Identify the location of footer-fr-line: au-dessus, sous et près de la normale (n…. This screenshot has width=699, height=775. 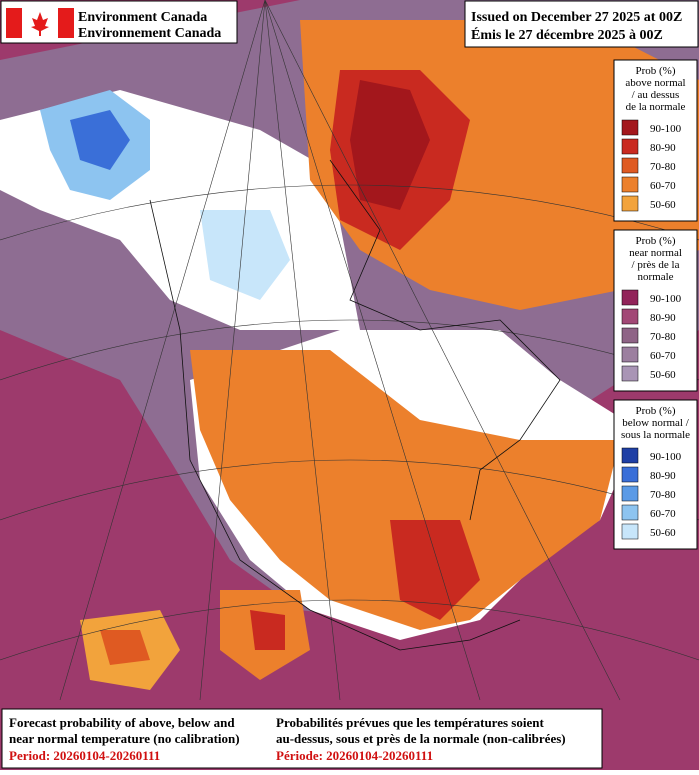
(421, 738).